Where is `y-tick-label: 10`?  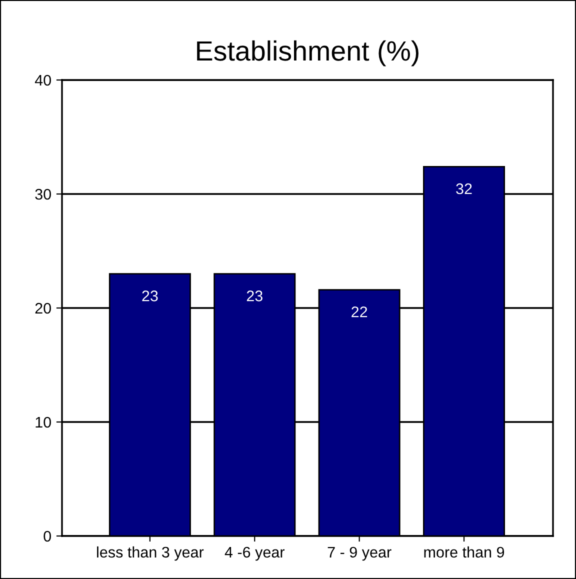
y-tick-label: 10 is located at coordinates (43, 422).